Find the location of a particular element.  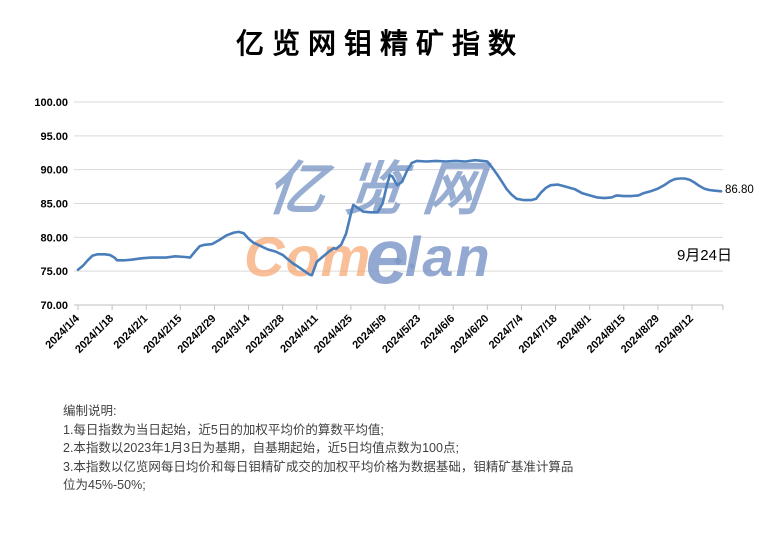

y-axis-tick-label: 70.00 is located at coordinates (54, 306).